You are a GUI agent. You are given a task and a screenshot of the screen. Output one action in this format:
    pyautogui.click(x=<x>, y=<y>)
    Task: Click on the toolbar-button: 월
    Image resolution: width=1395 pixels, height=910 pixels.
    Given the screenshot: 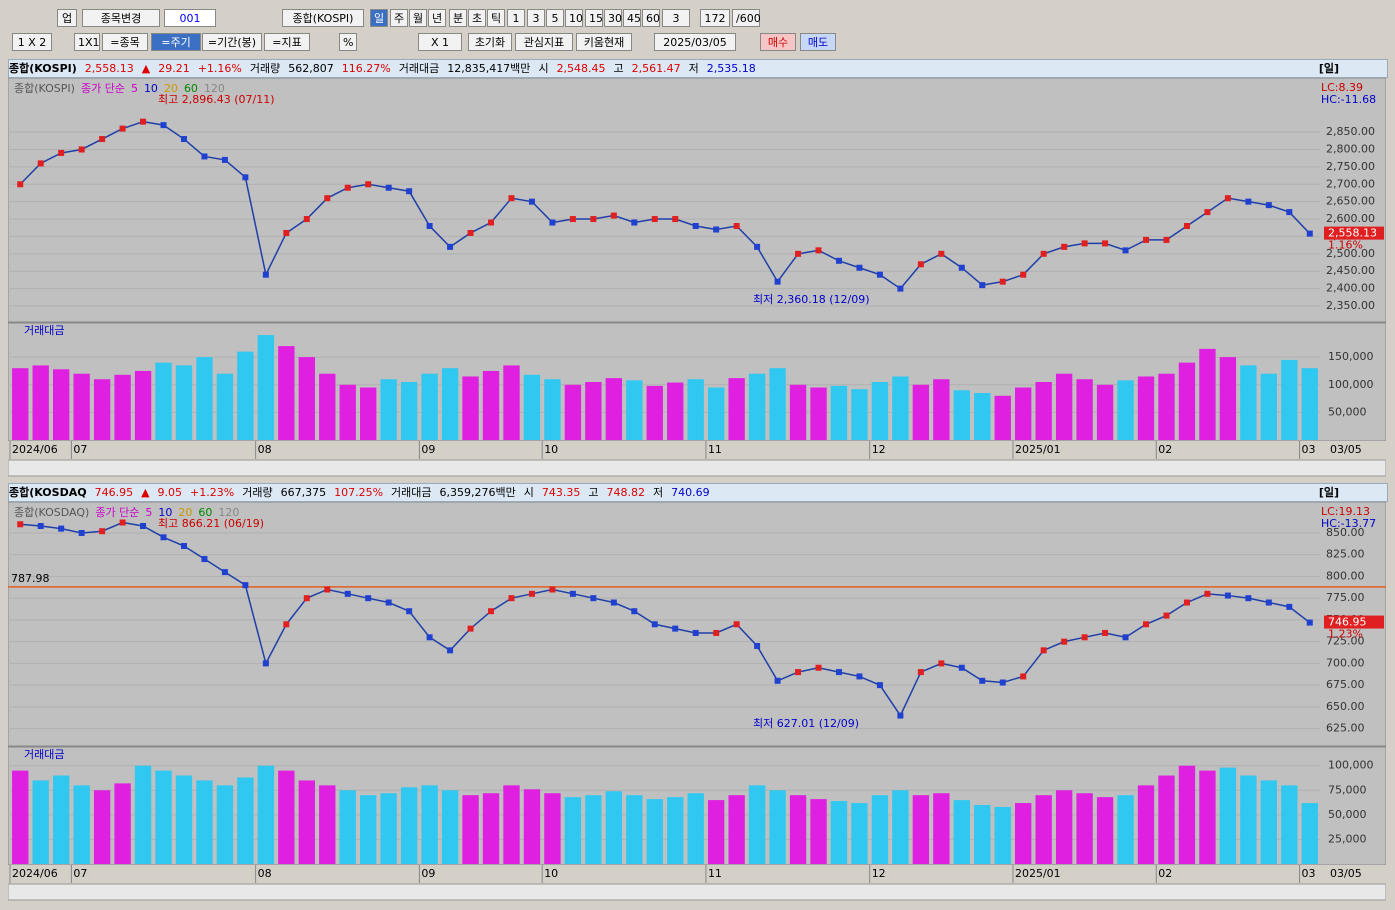 What is the action you would take?
    pyautogui.click(x=418, y=18)
    